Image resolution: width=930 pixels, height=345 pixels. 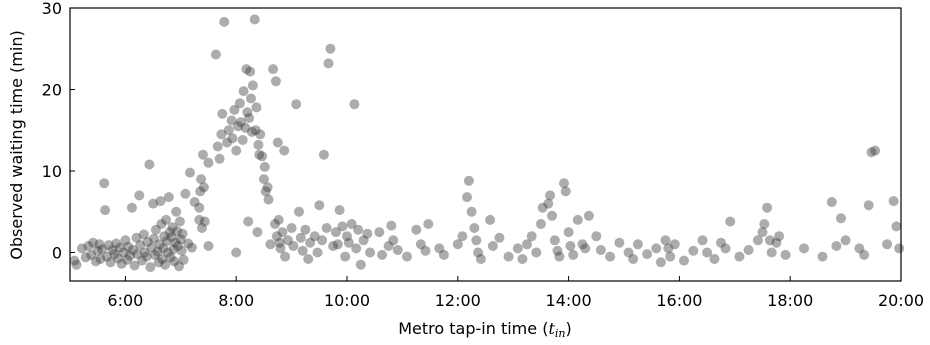 I want to click on x-tick-label-2: 10:00, so click(x=347, y=300).